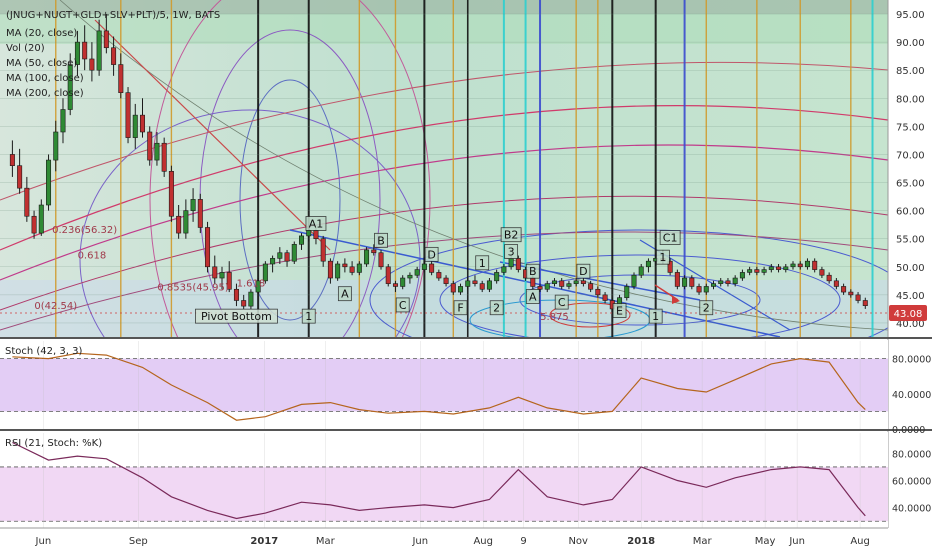 The width and height of the screenshot is (932, 554). Describe the element at coordinates (910, 212) in the screenshot. I see `price-tick-label: 60.00` at that location.